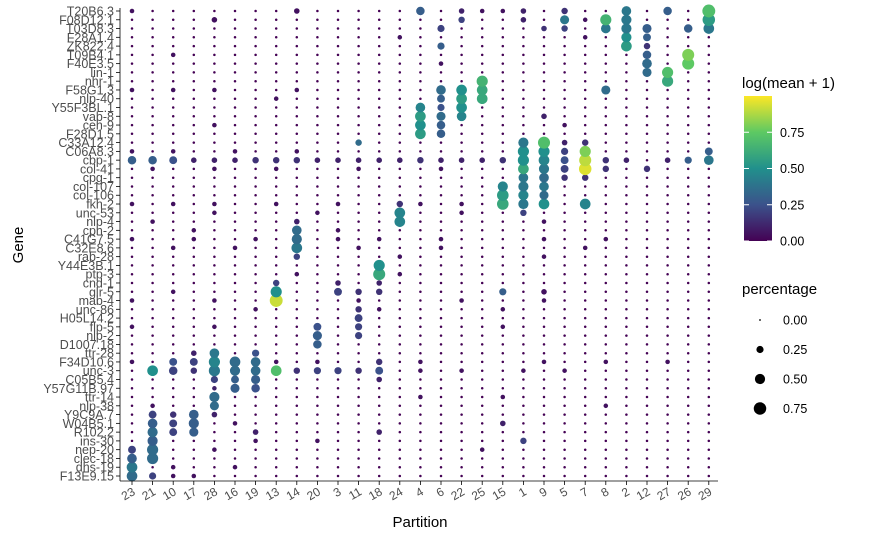  Describe the element at coordinates (379, 11) in the screenshot. I see `dot-T20B6.3-18` at that location.